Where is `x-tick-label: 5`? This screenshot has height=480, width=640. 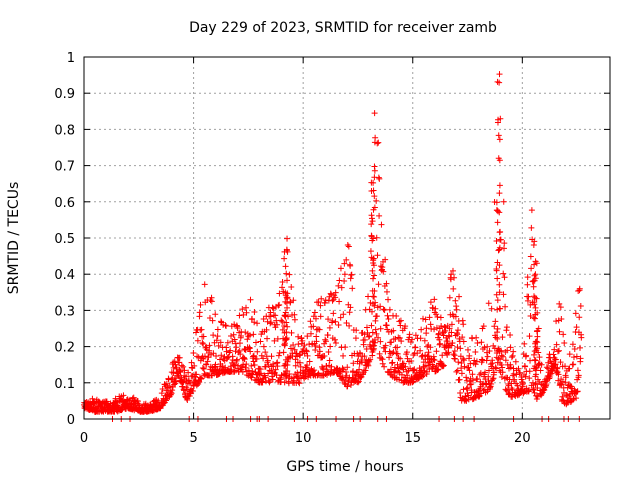 x-tick-label: 5 is located at coordinates (193, 438).